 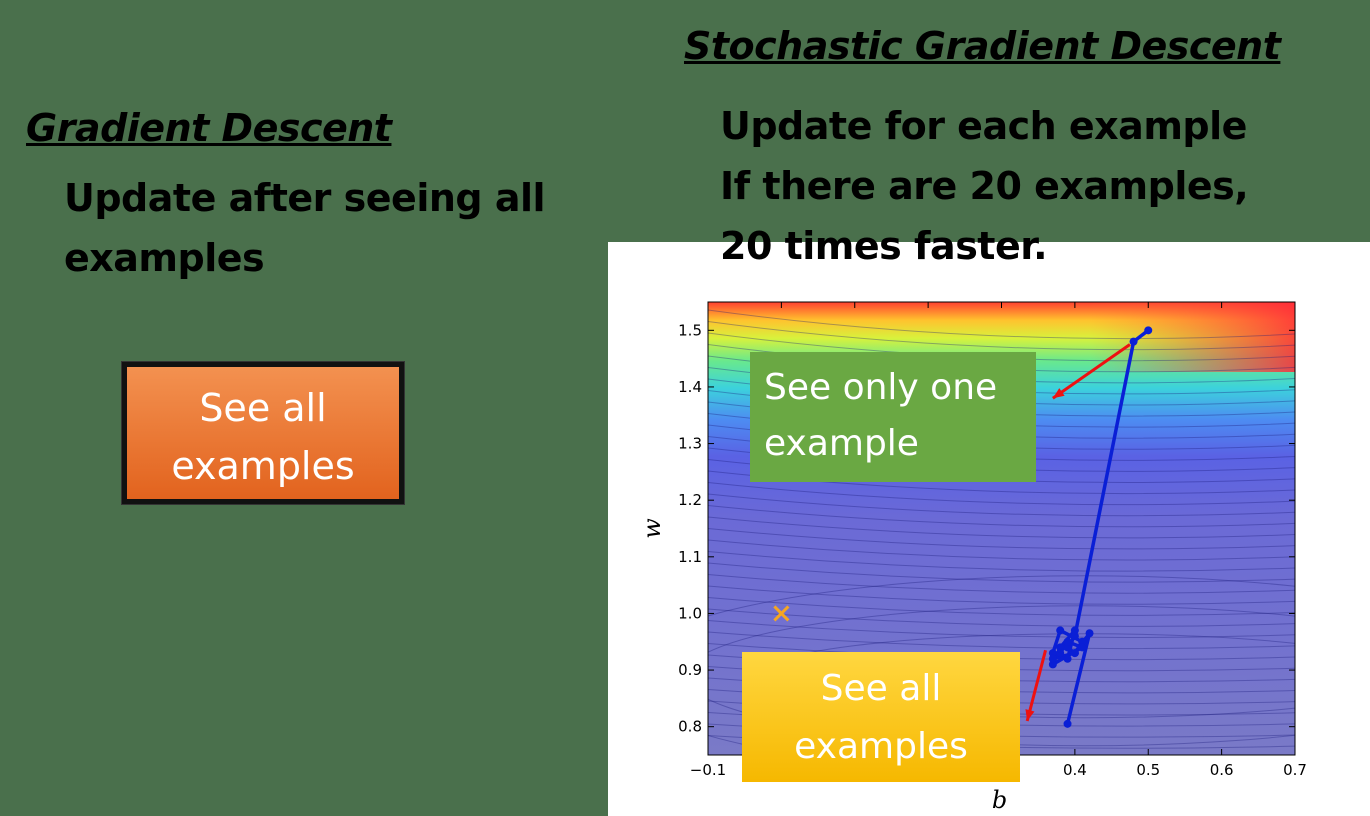 I want to click on y-tick-label: 1.5, so click(x=690, y=330).